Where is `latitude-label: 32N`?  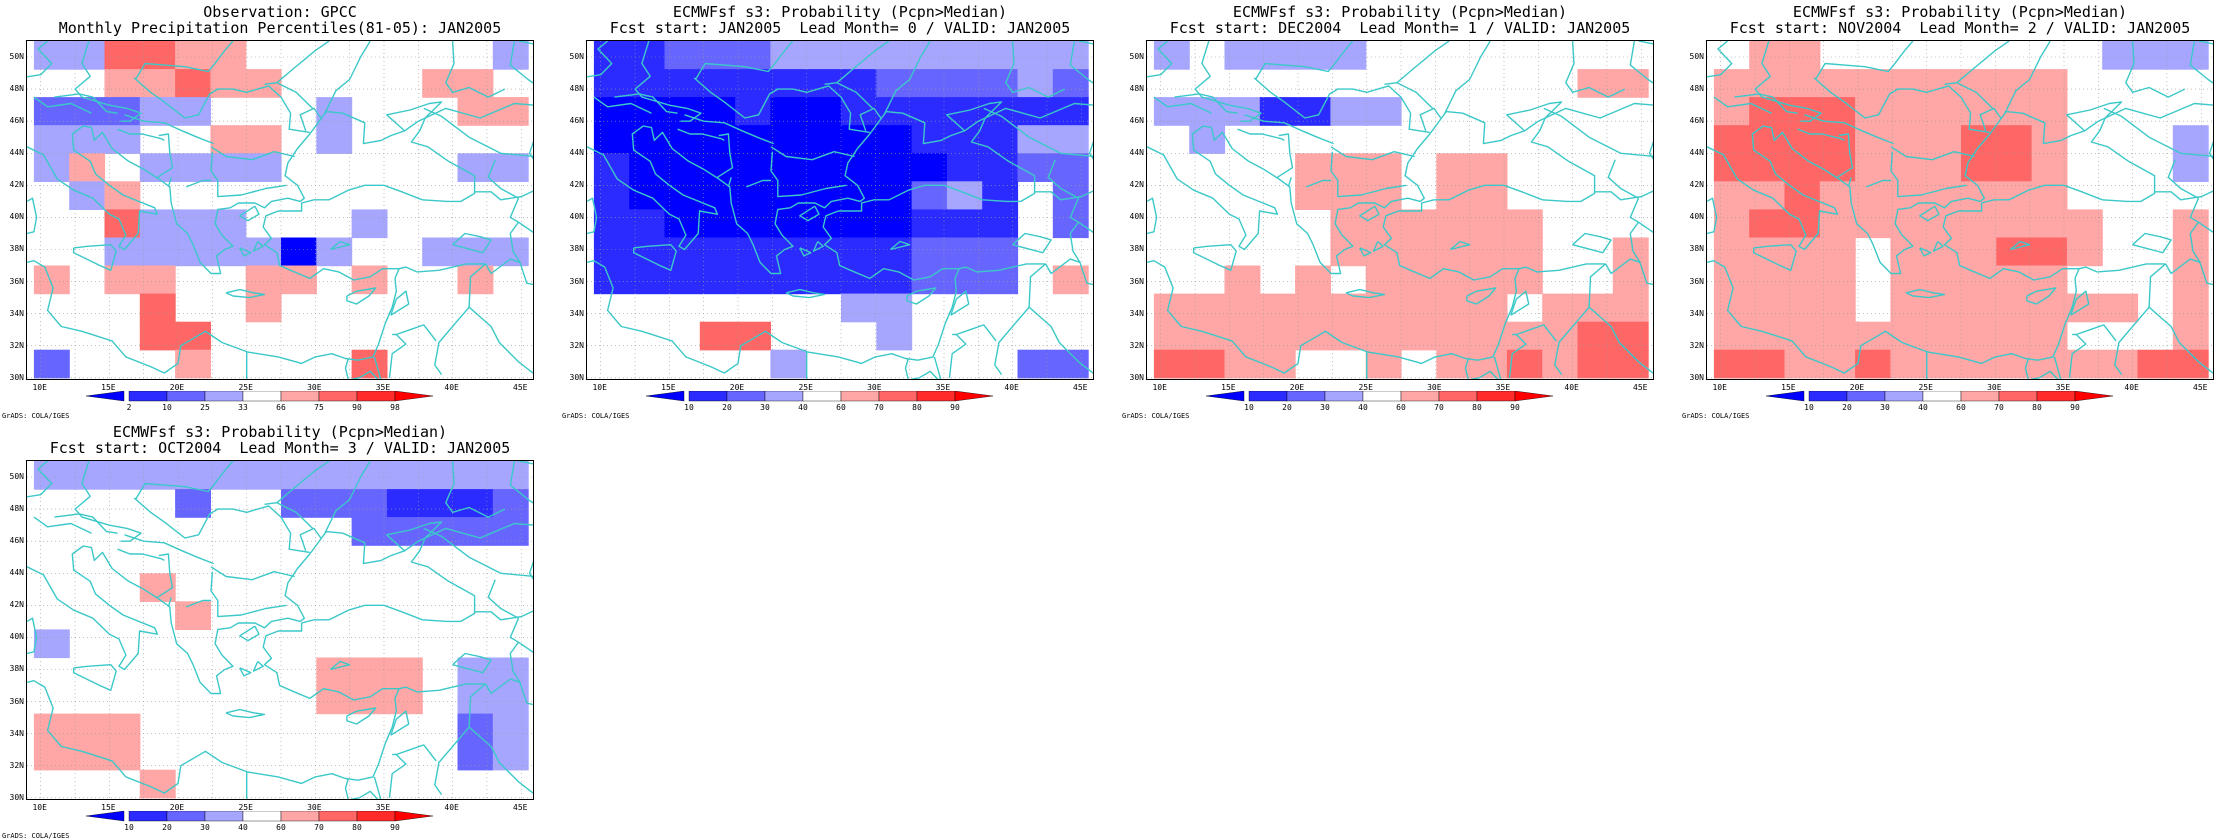 latitude-label: 32N is located at coordinates (1696, 345).